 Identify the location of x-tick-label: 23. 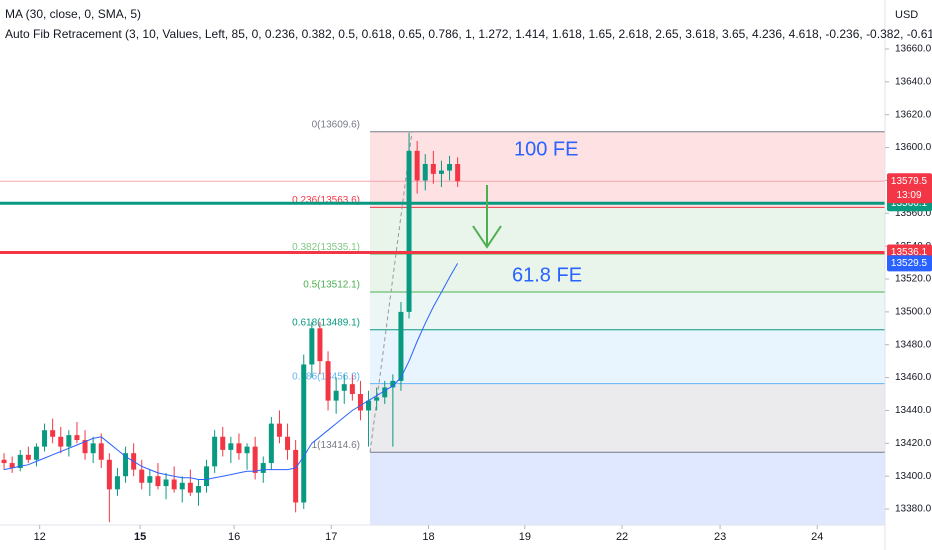
(720, 537).